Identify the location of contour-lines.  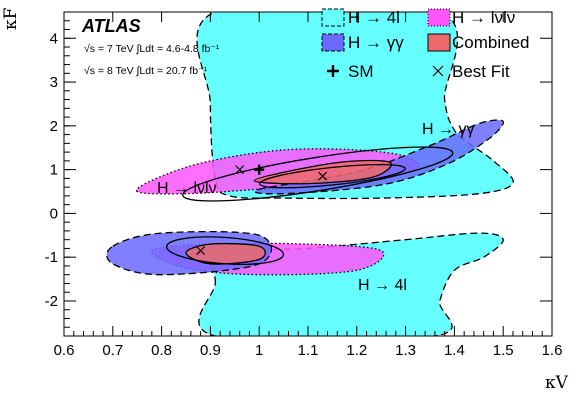
(309, 205).